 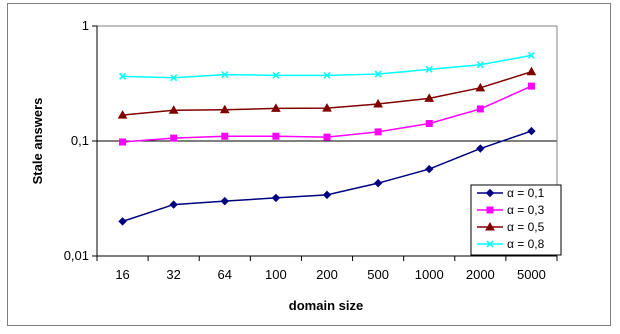 What do you see at coordinates (37, 141) in the screenshot?
I see `y-axis-title: Stale answers` at bounding box center [37, 141].